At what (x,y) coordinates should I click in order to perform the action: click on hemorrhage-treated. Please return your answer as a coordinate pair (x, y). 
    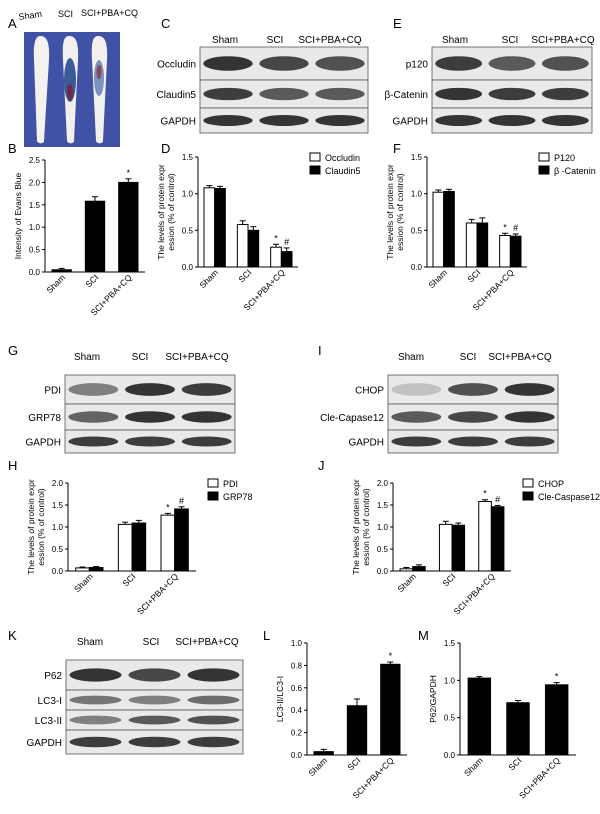
    Looking at the image, I should click on (99, 72).